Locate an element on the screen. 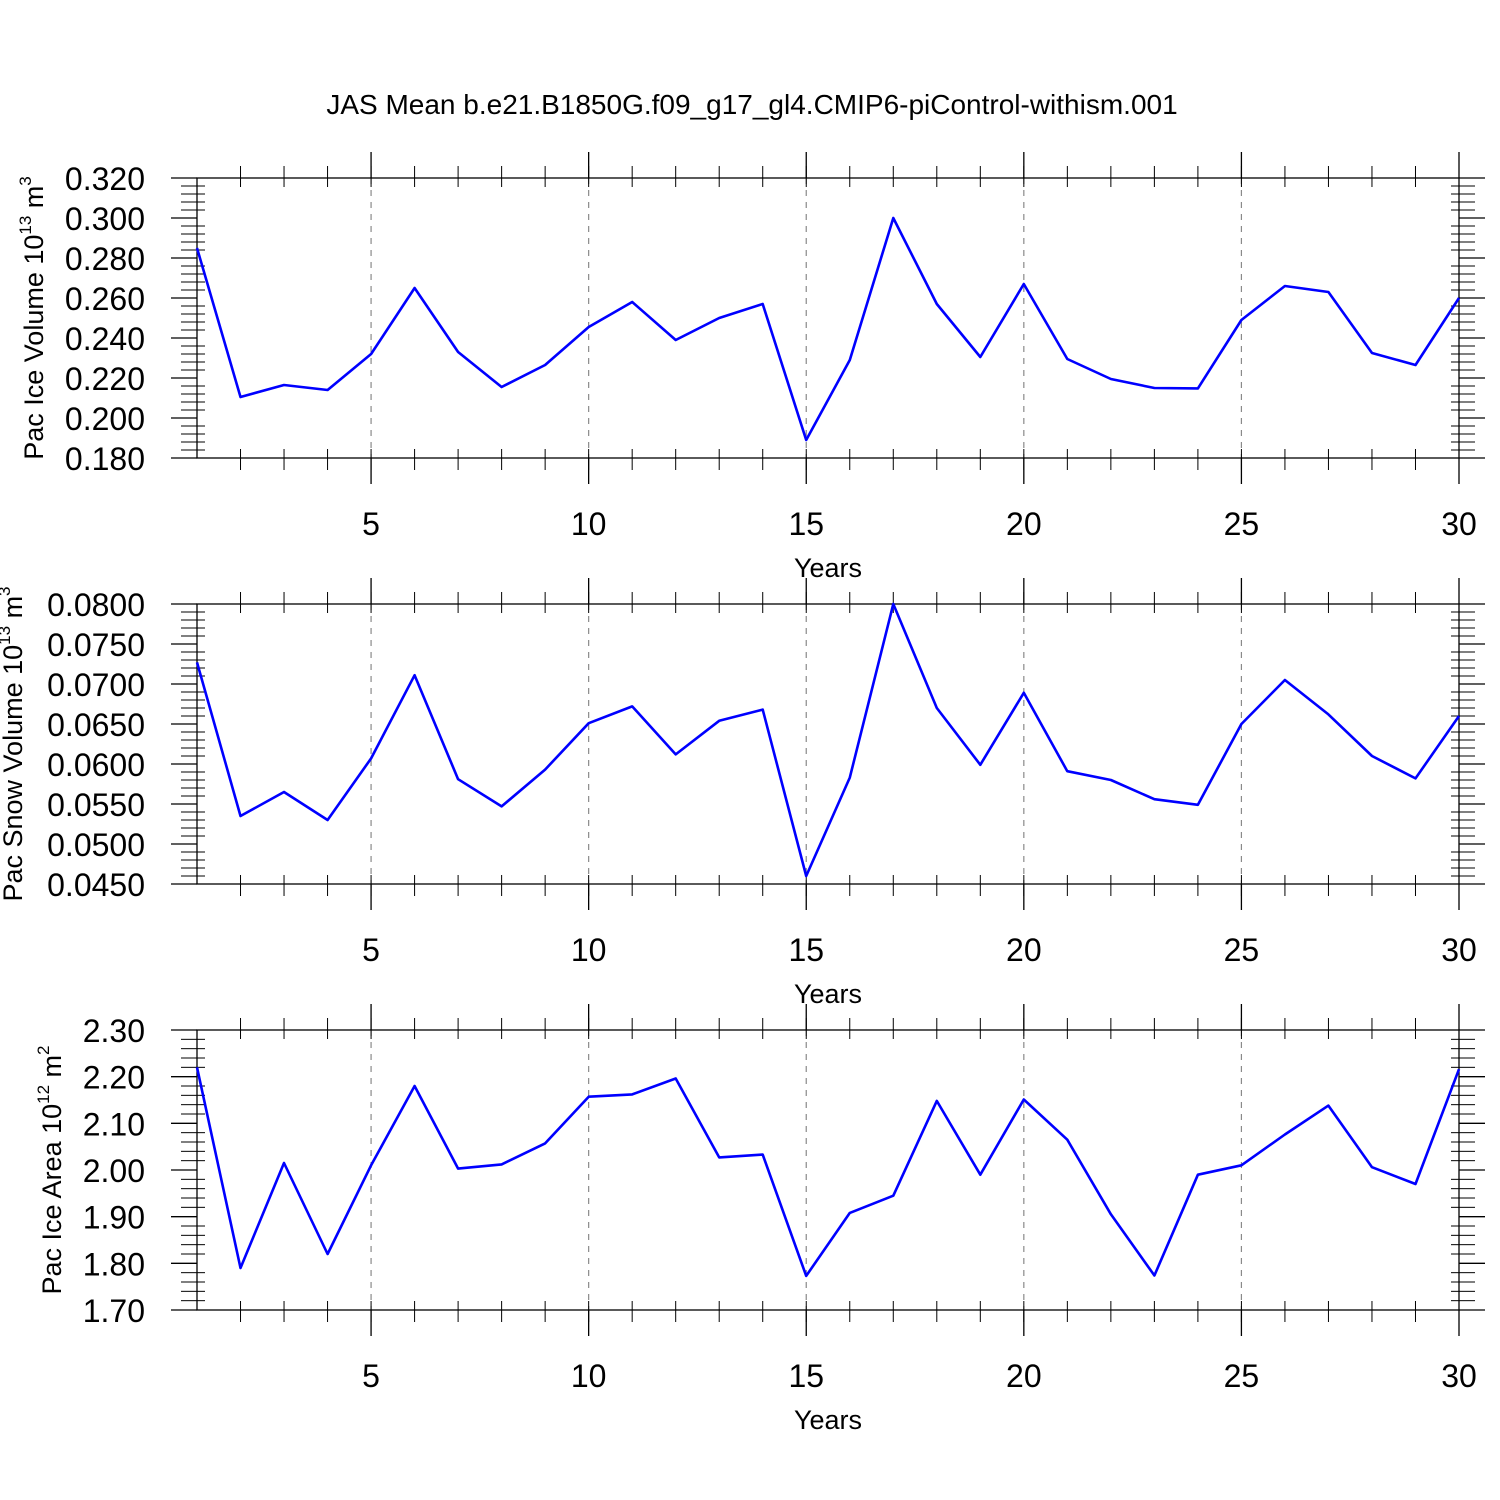 This screenshot has width=1500, height=1500. ice-volume-y-label-exponent: 13 is located at coordinates (25, 225).